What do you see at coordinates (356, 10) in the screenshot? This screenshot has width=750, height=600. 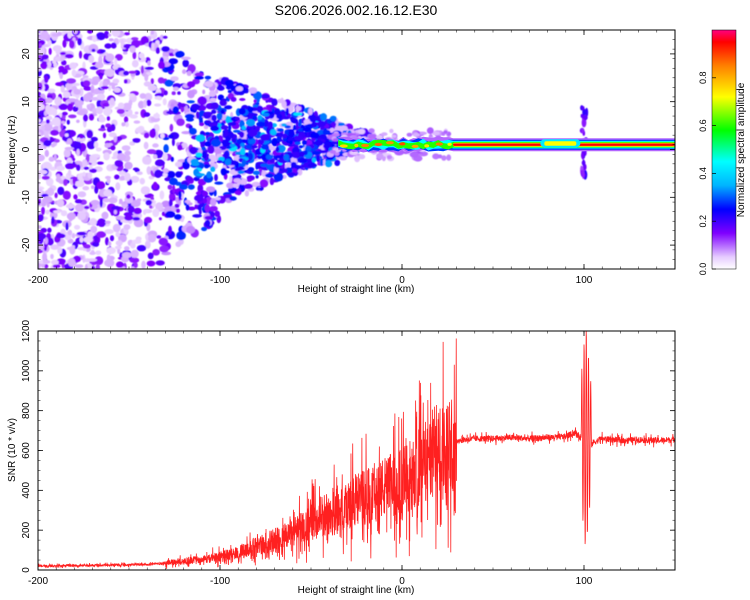 I see `figure-title: S206.2026.002.16.12.E30` at bounding box center [356, 10].